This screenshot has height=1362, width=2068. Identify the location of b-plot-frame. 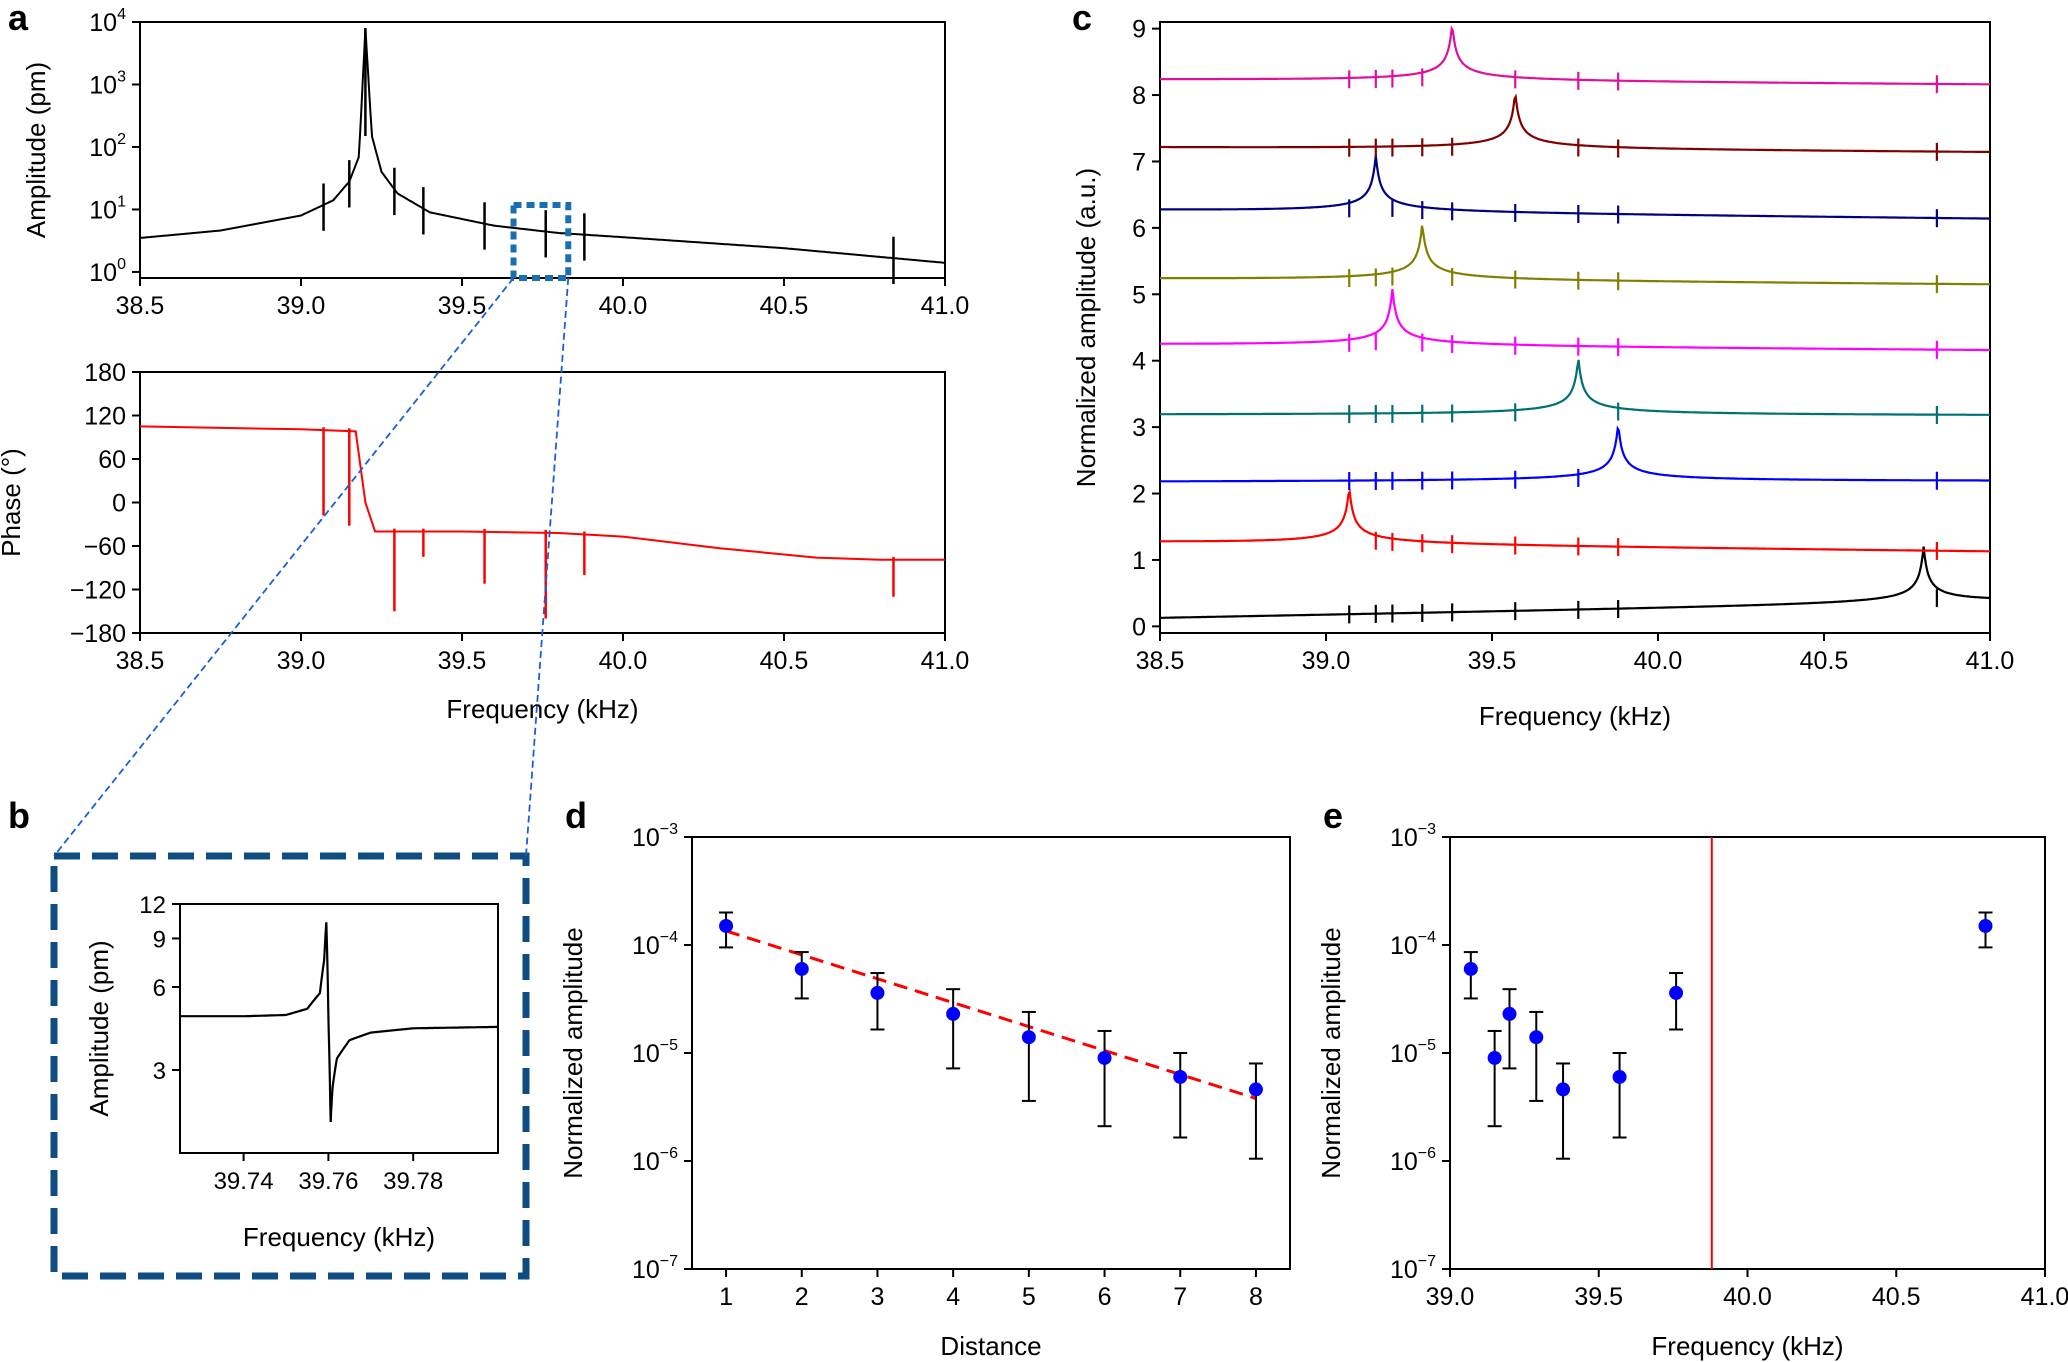
(339, 1028).